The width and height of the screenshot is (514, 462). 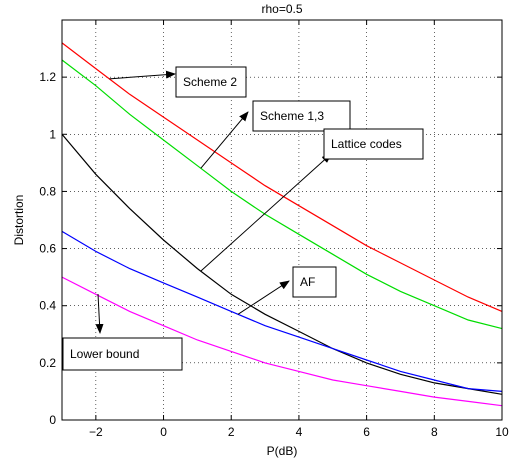 What do you see at coordinates (434, 432) in the screenshot?
I see `x-tick-label: 8` at bounding box center [434, 432].